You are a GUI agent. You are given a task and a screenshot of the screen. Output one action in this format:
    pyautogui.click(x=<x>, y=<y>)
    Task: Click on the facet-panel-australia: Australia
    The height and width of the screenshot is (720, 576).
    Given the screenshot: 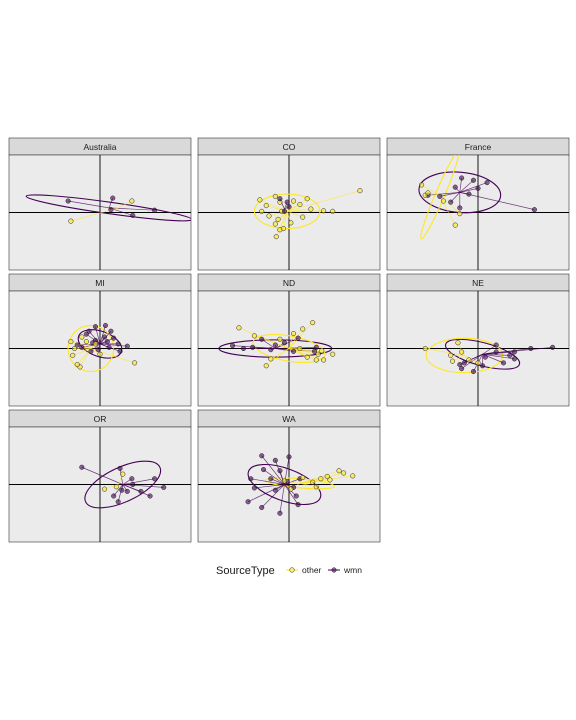 What is the action you would take?
    pyautogui.click(x=100, y=204)
    